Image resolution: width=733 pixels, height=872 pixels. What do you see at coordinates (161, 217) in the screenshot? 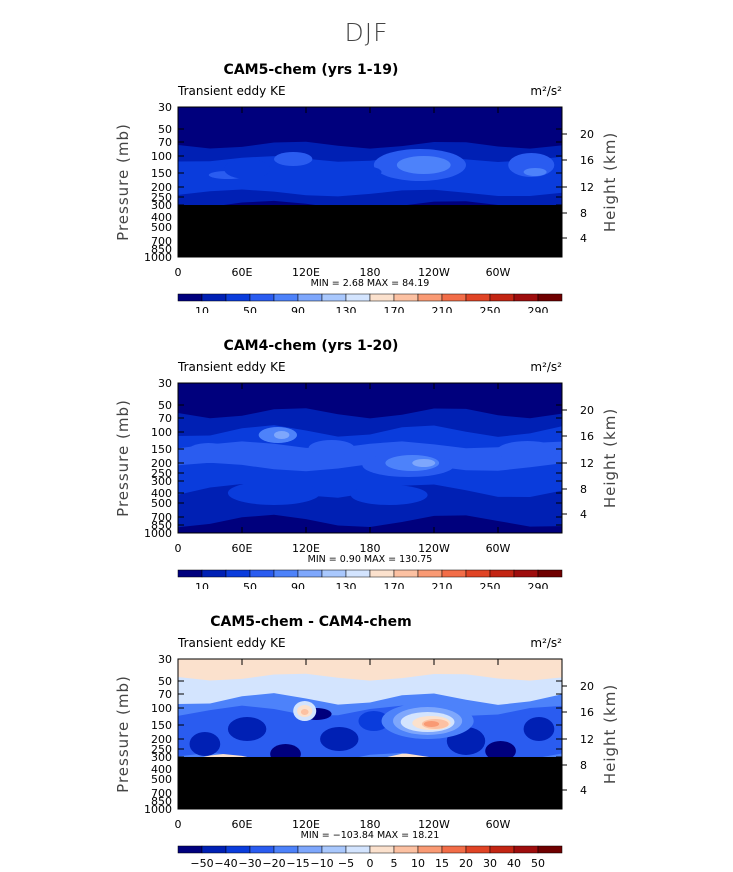
I see `y-tick-label: 400` at bounding box center [161, 217].